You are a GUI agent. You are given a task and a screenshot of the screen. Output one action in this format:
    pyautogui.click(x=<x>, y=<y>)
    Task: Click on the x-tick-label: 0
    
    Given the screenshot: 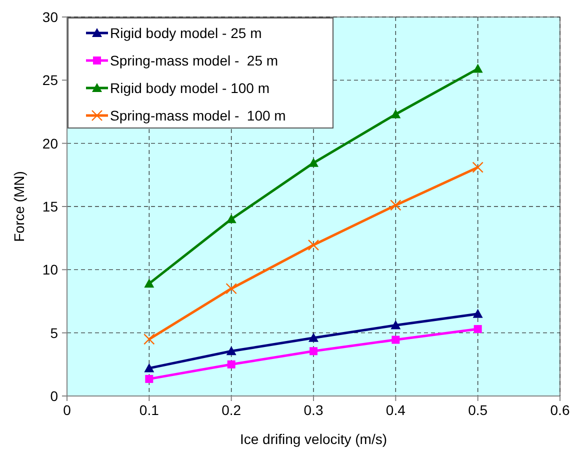 What is the action you would take?
    pyautogui.click(x=67, y=410)
    